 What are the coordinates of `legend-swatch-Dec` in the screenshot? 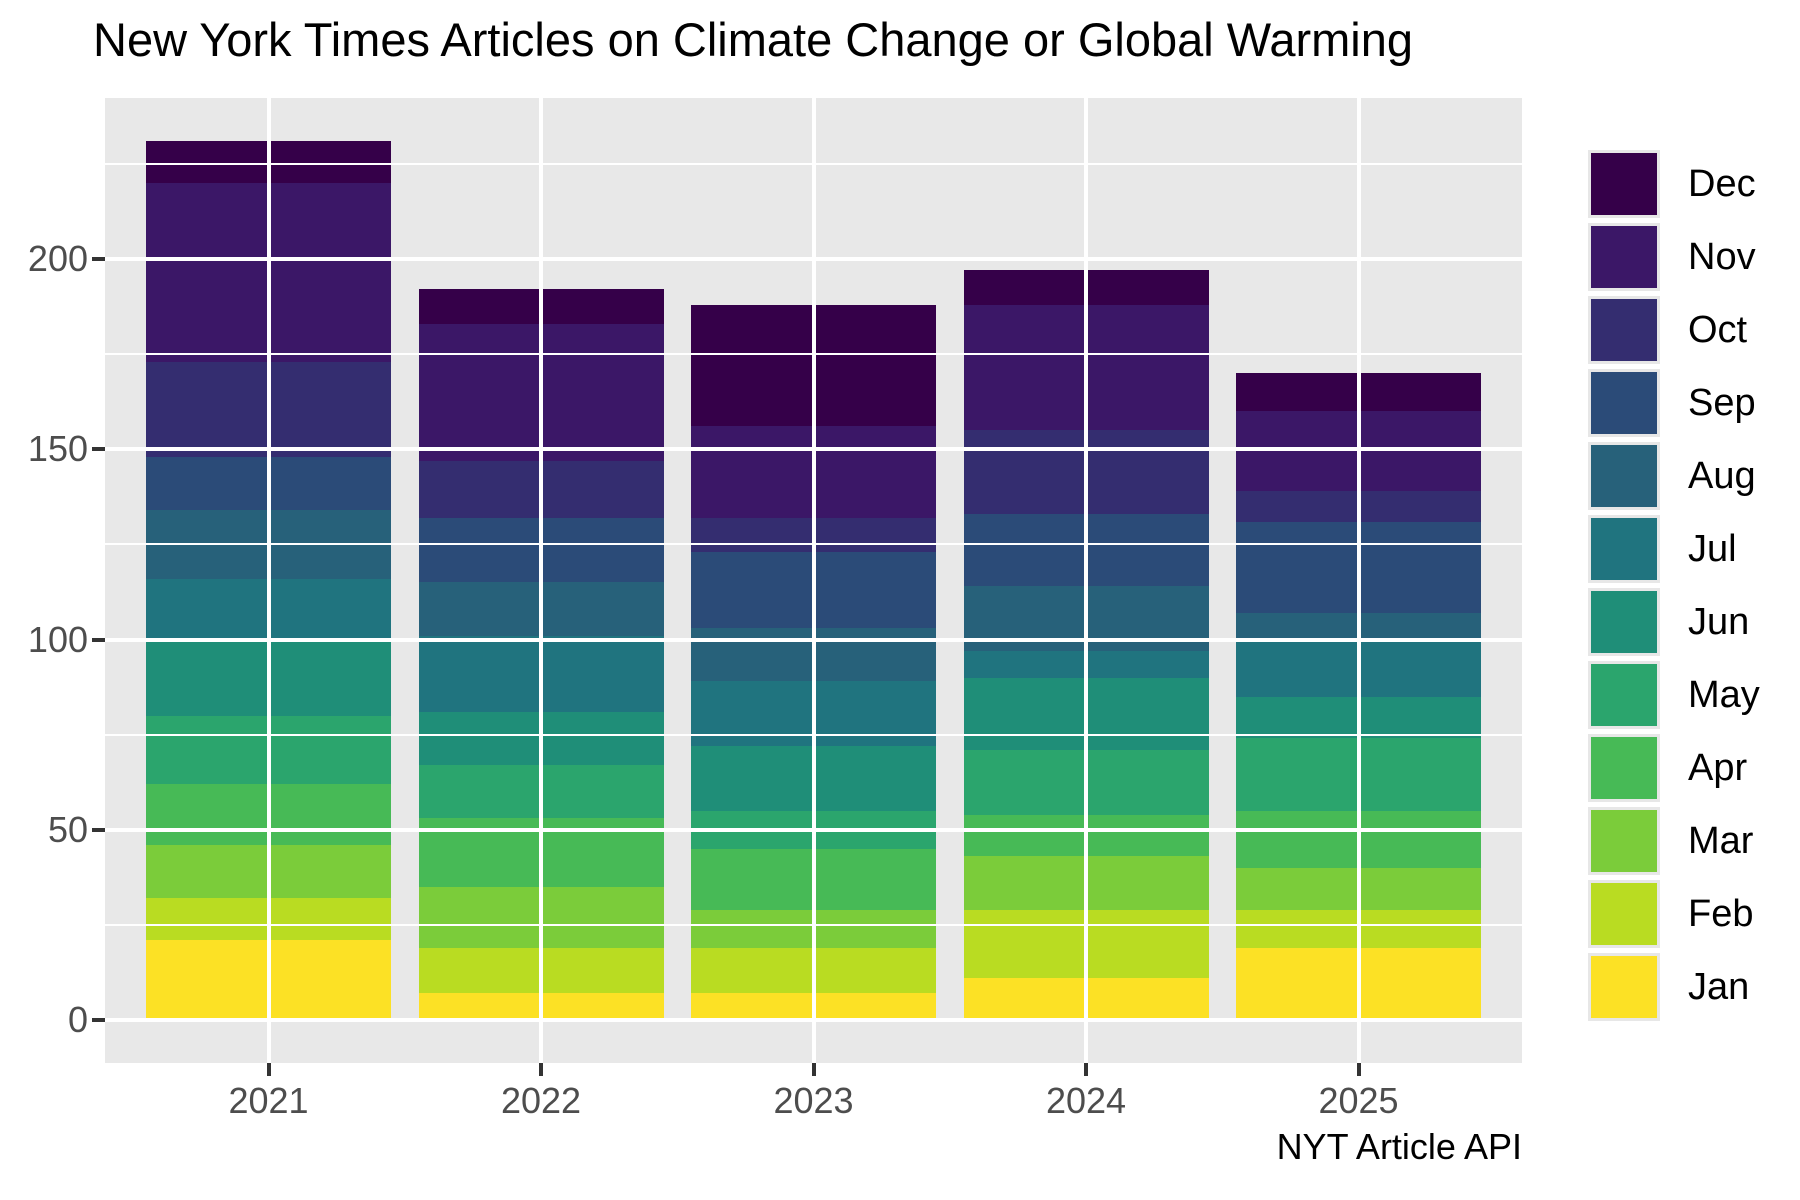 It's located at (1624, 184).